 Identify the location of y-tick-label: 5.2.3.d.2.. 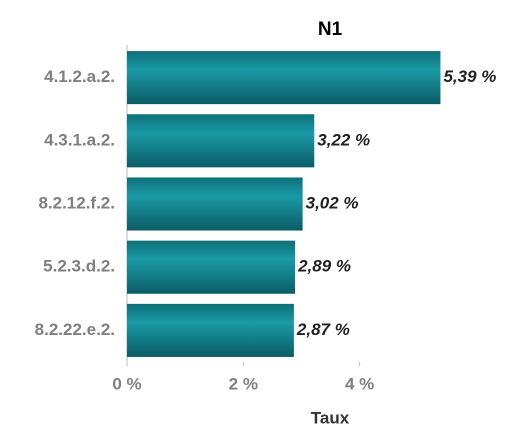
(79, 266).